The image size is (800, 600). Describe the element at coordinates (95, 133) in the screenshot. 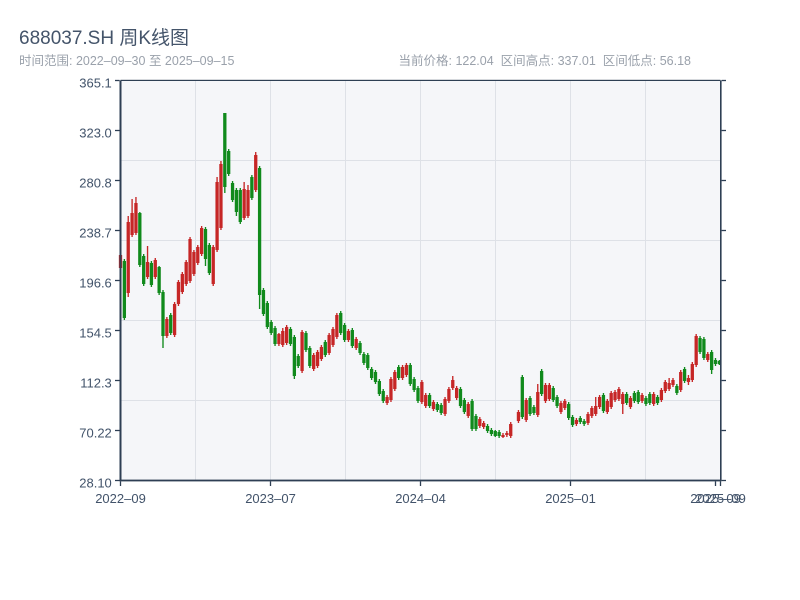

I see `svg-text: 323.0` at that location.